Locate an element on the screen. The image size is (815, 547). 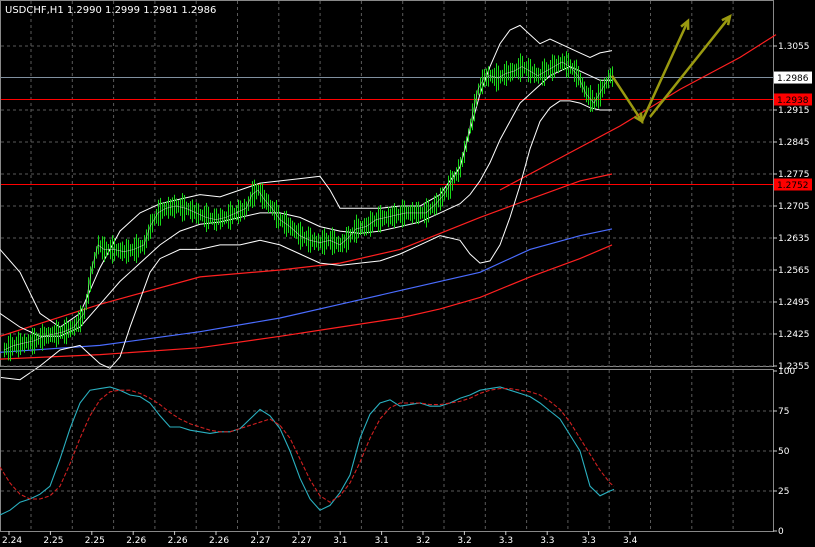
y-tick-label: 1.2845 is located at coordinates (794, 143).